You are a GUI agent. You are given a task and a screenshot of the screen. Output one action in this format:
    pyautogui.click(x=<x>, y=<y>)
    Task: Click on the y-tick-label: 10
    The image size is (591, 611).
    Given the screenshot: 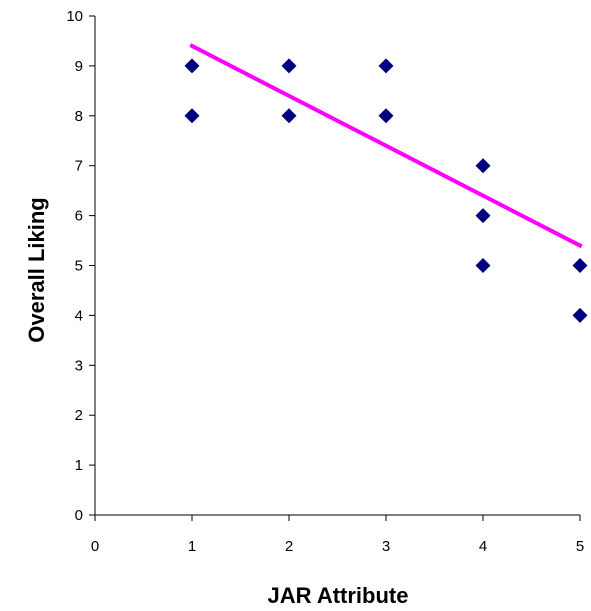 What is the action you would take?
    pyautogui.click(x=74, y=16)
    